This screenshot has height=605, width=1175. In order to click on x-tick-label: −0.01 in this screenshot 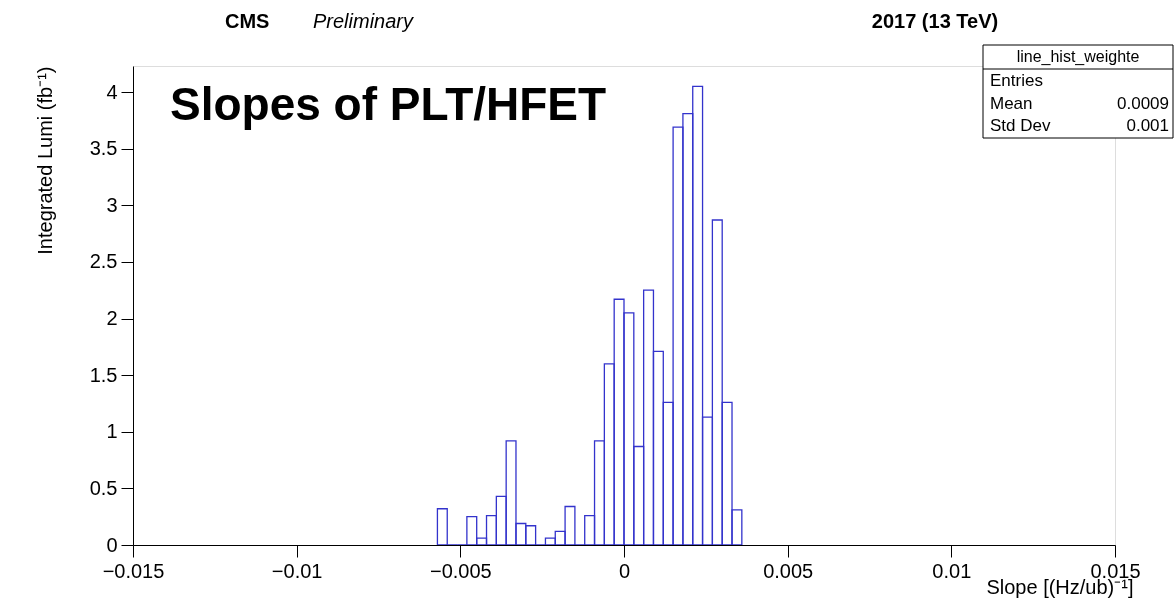, I will do `click(297, 570)`.